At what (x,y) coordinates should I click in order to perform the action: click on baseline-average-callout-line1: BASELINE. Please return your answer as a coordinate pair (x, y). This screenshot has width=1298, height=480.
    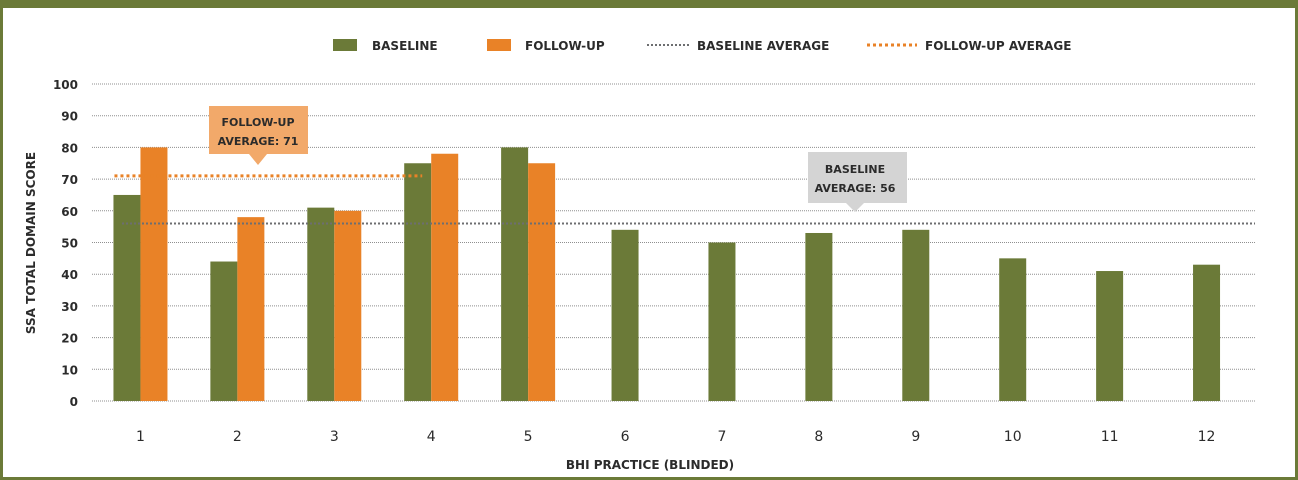
    Looking at the image, I should click on (855, 169).